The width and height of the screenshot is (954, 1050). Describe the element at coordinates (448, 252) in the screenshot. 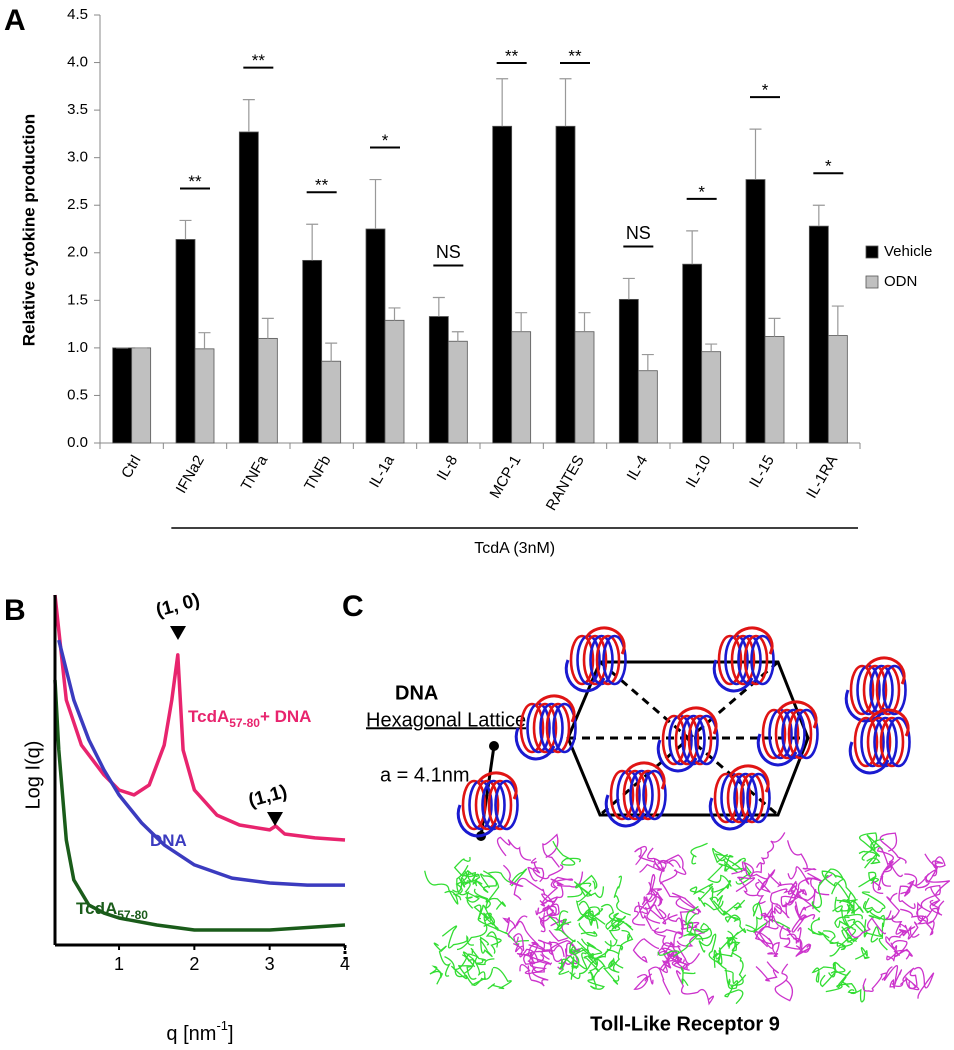

I see `significance-label: NS` at that location.